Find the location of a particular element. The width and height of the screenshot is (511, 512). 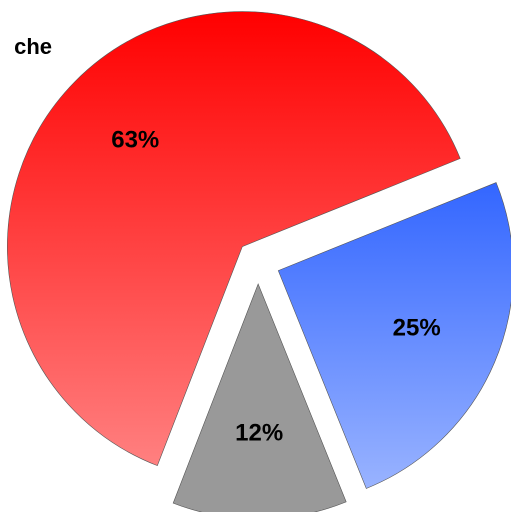

slice-label: che is located at coordinates (33, 46).